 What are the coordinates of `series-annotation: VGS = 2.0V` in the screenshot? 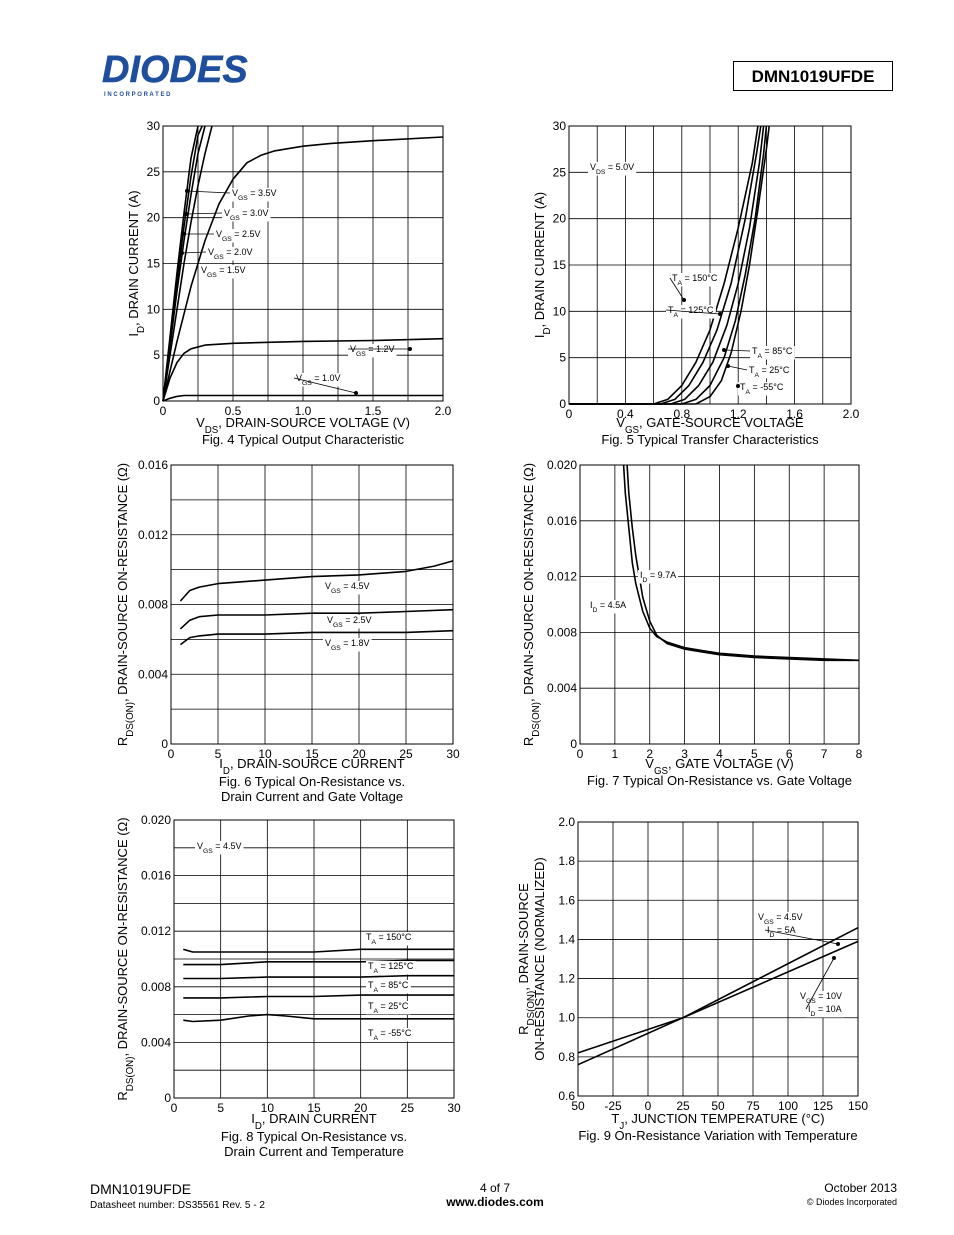 It's located at (230, 254).